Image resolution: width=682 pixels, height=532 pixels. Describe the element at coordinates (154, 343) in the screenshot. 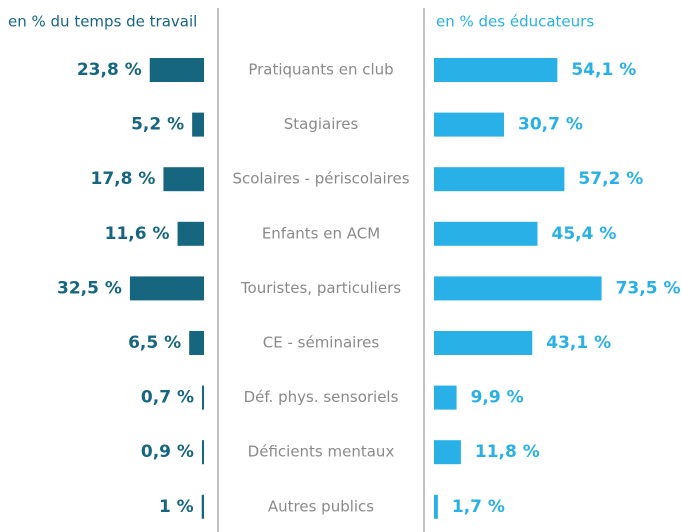

I see `value-label: 6,5 %` at that location.